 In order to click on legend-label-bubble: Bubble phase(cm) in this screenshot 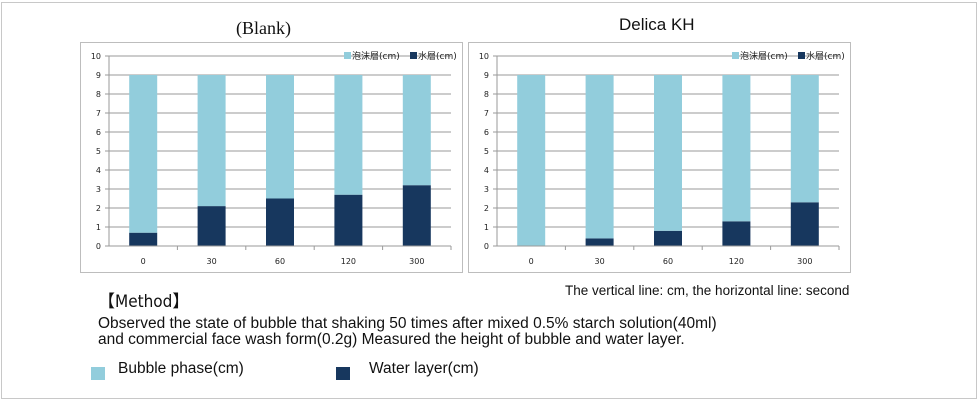, I will do `click(181, 368)`.